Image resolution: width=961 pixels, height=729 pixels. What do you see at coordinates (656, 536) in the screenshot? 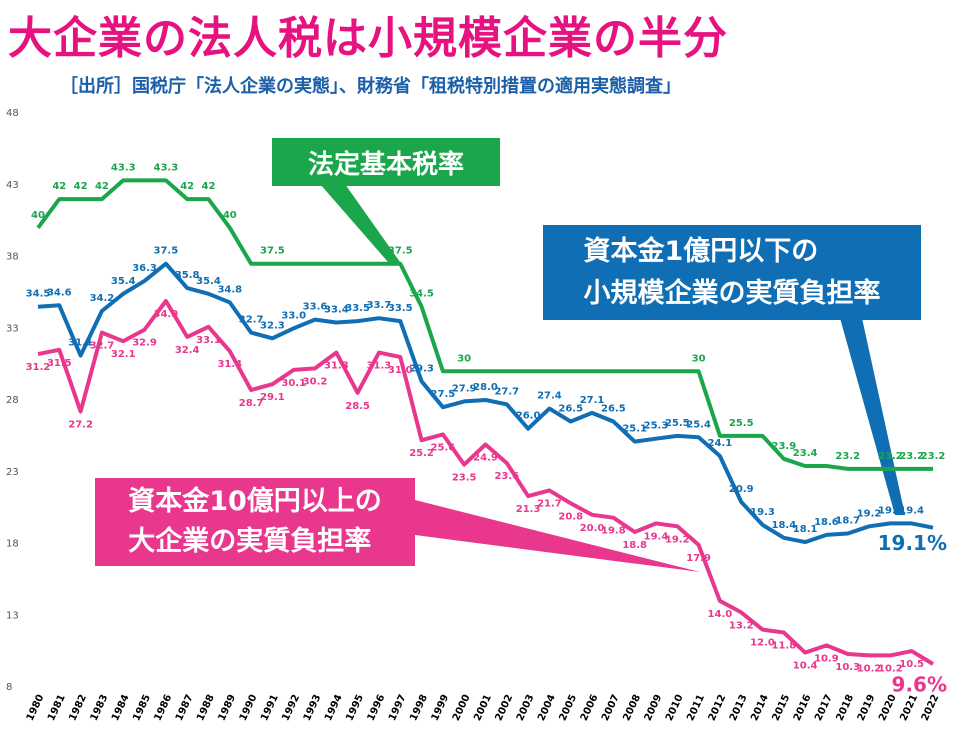
I see `data-label: 19.4` at bounding box center [656, 536].